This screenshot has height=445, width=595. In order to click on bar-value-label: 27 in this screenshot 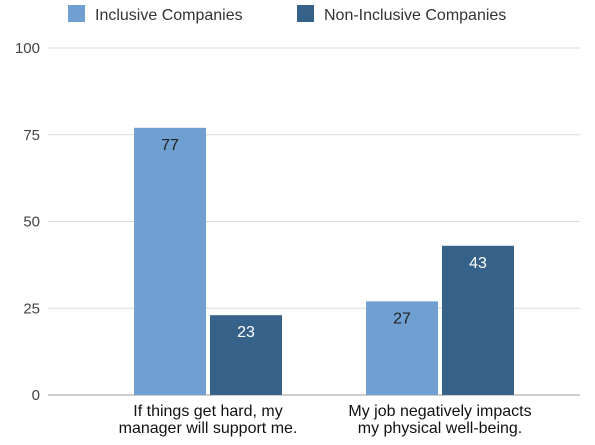, I will do `click(402, 318)`.